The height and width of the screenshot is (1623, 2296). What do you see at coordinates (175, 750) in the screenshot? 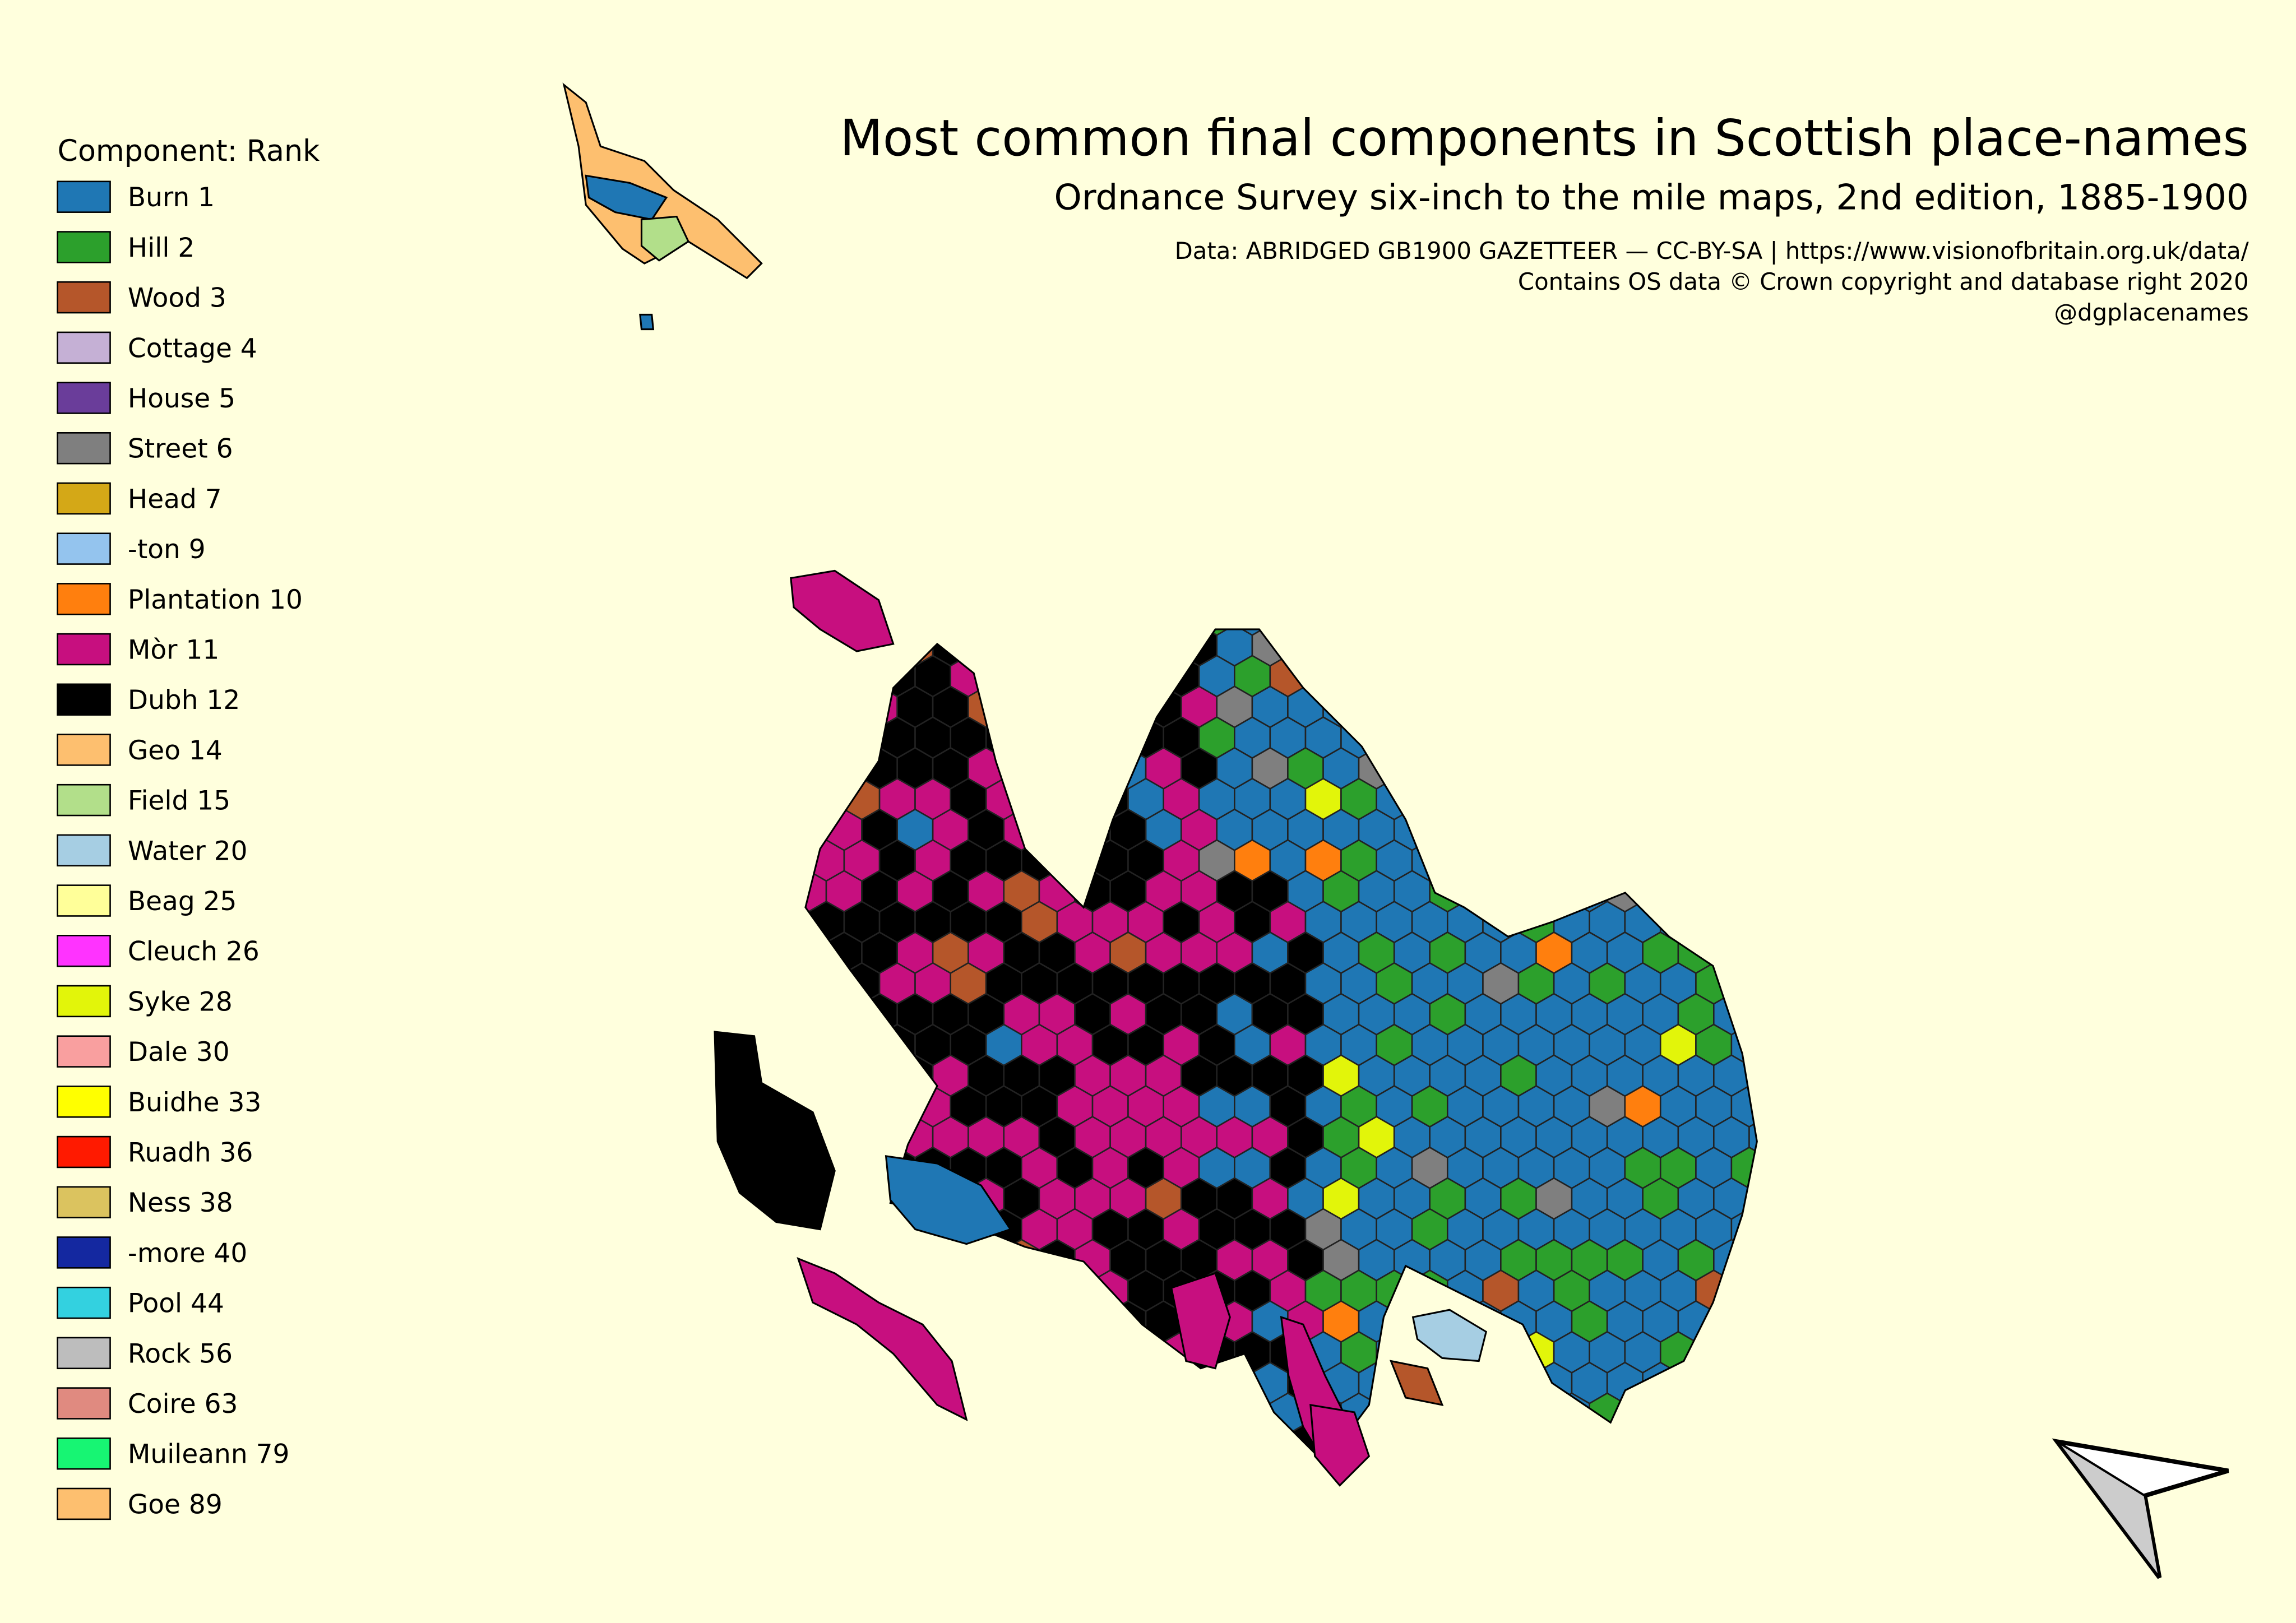
I see `legend-label: Geo 14` at bounding box center [175, 750].